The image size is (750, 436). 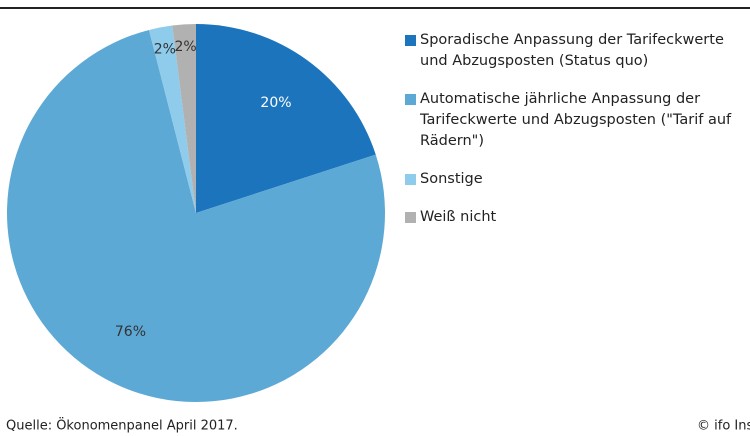 What do you see at coordinates (275, 103) in the screenshot?
I see `data-label: 20%` at bounding box center [275, 103].